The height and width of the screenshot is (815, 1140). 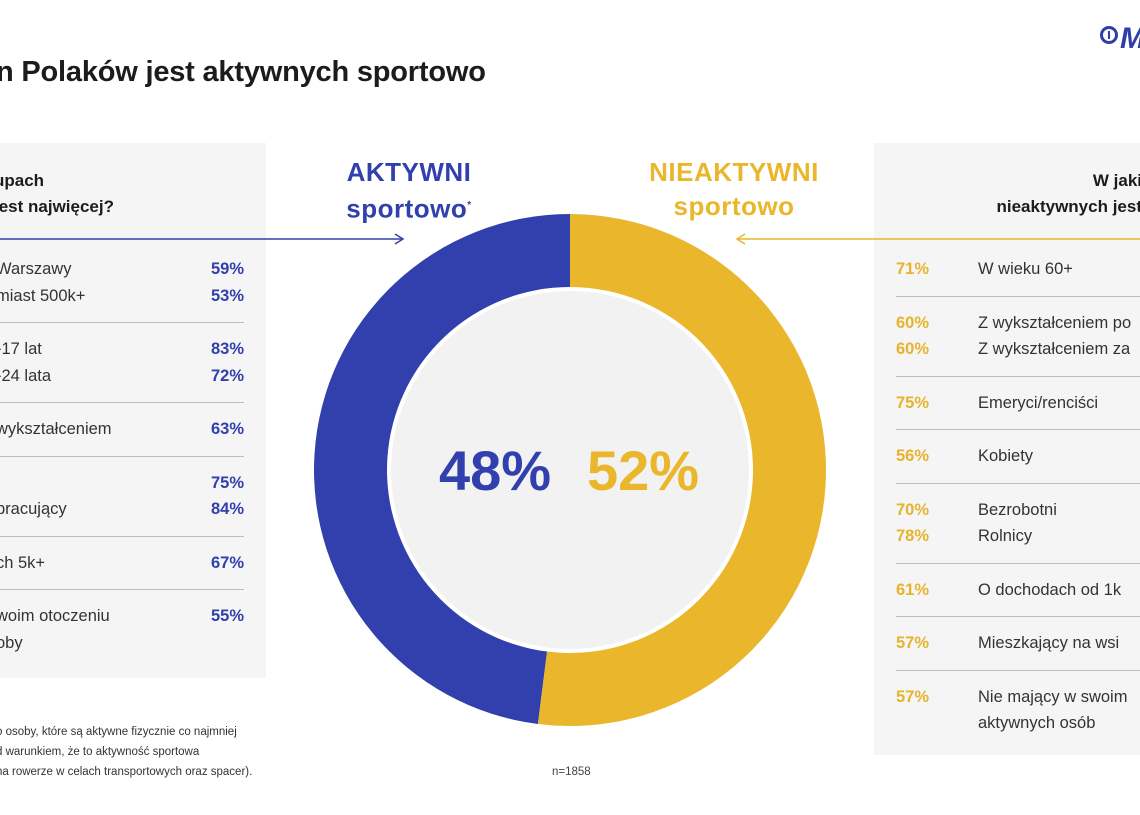 What do you see at coordinates (1116, 180) in the screenshot?
I see `inactive-panel-header-line: W jaki` at bounding box center [1116, 180].